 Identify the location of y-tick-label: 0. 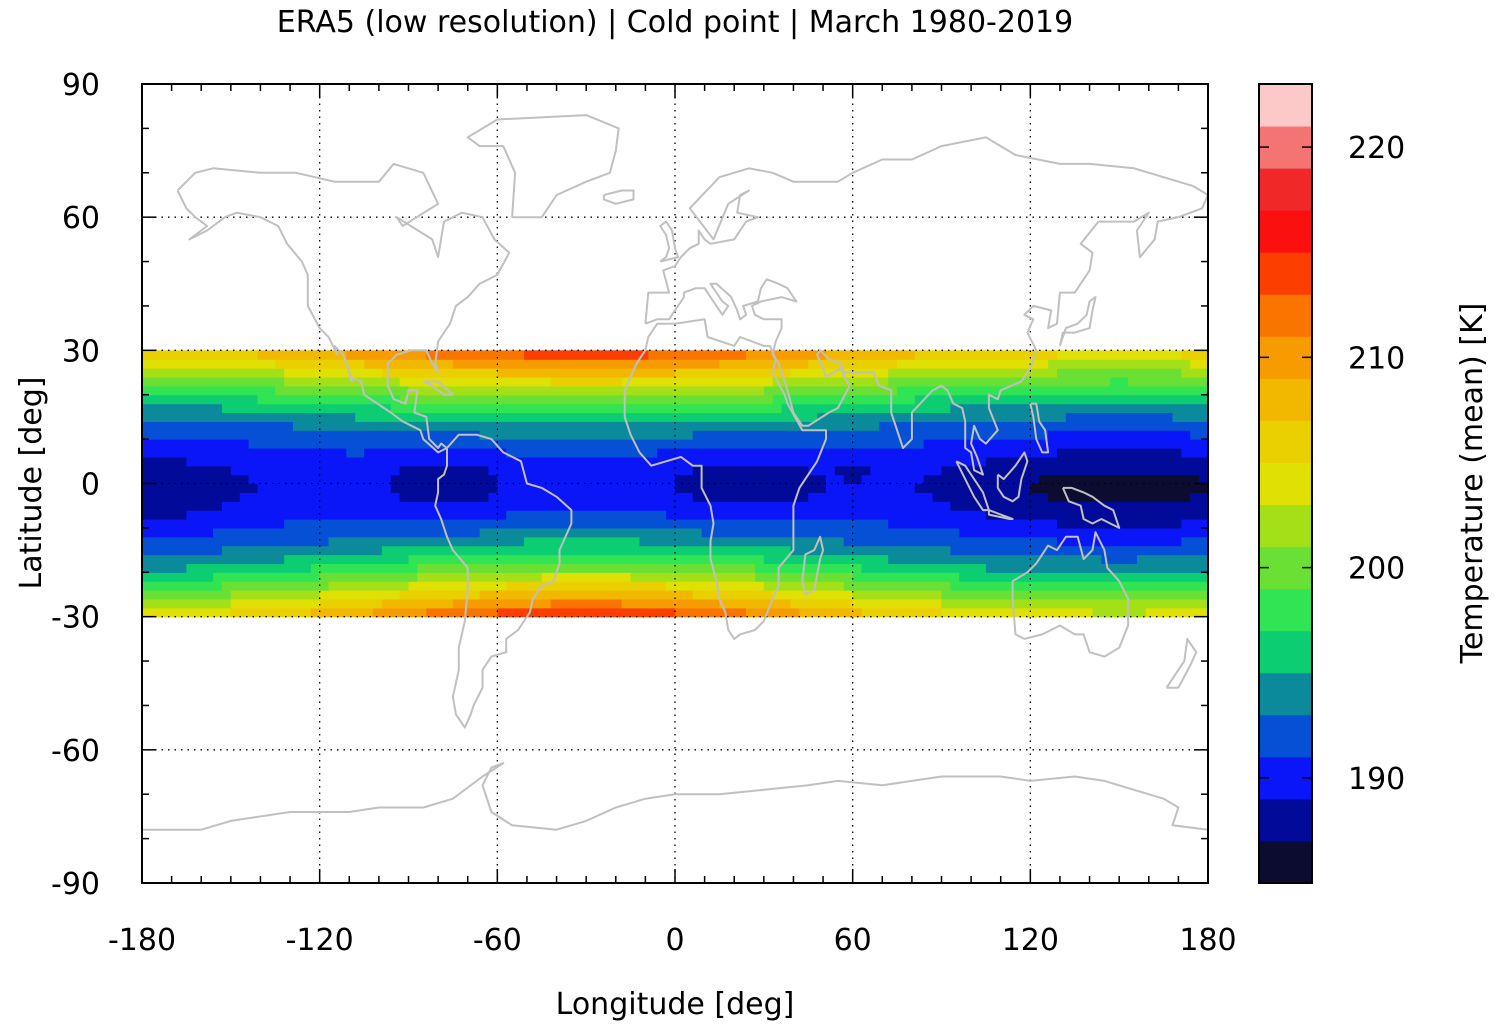
(90, 485).